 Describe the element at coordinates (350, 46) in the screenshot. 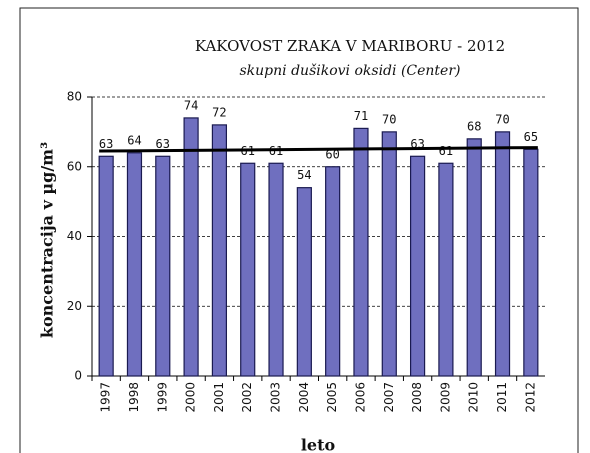

I see `chart-title: KAKOVOST ZRAKA V MARIBORU - 2012` at that location.